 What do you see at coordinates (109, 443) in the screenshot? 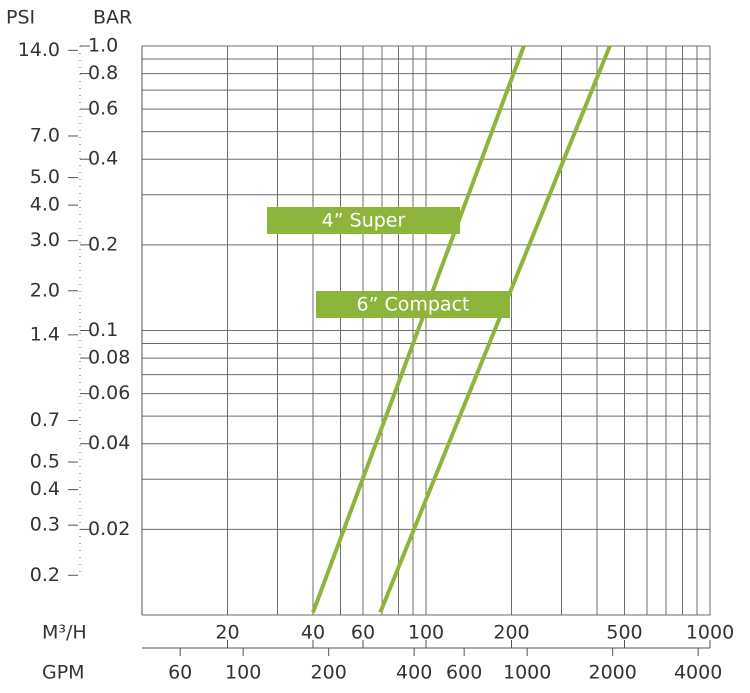
I see `y-tick-label: 0.04` at bounding box center [109, 443].